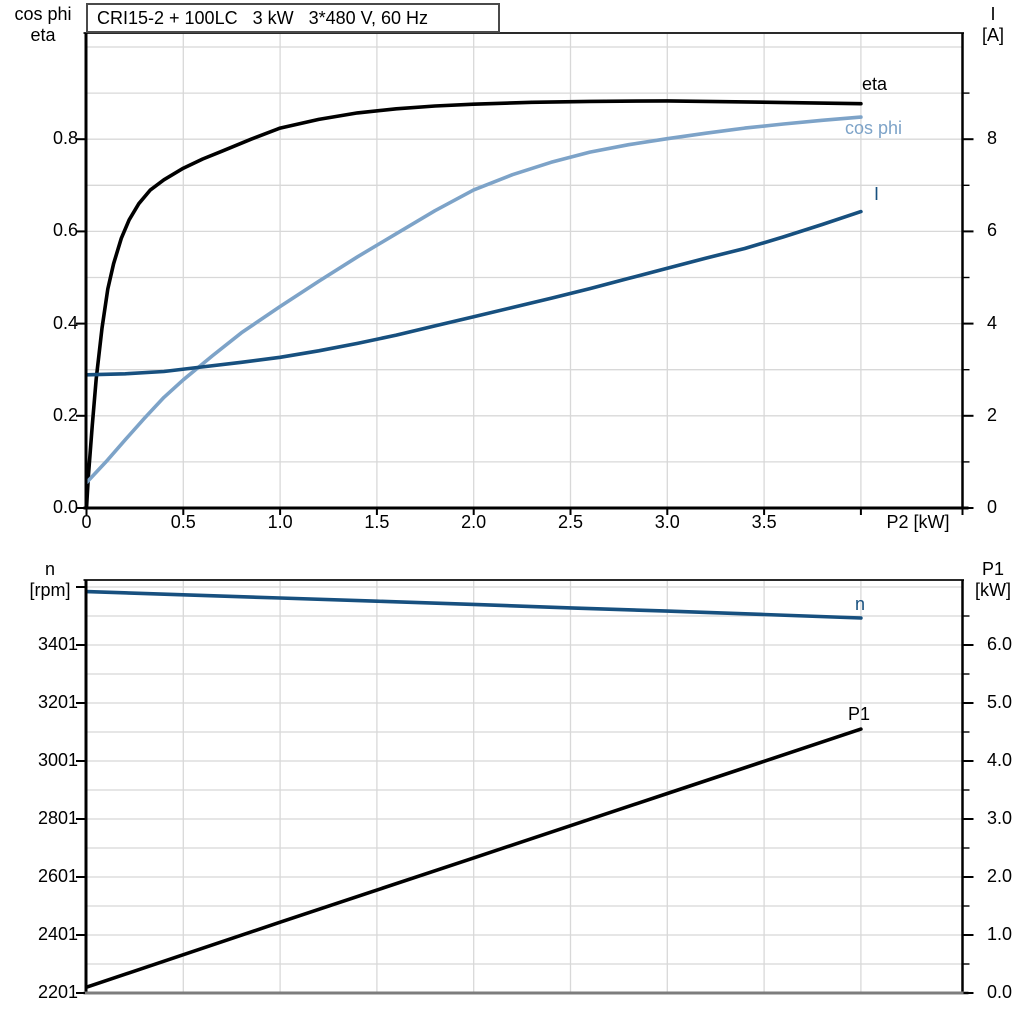 The image size is (1024, 1024). Describe the element at coordinates (50, 590) in the screenshot. I see `axis-title-line: [rpm]` at that location.